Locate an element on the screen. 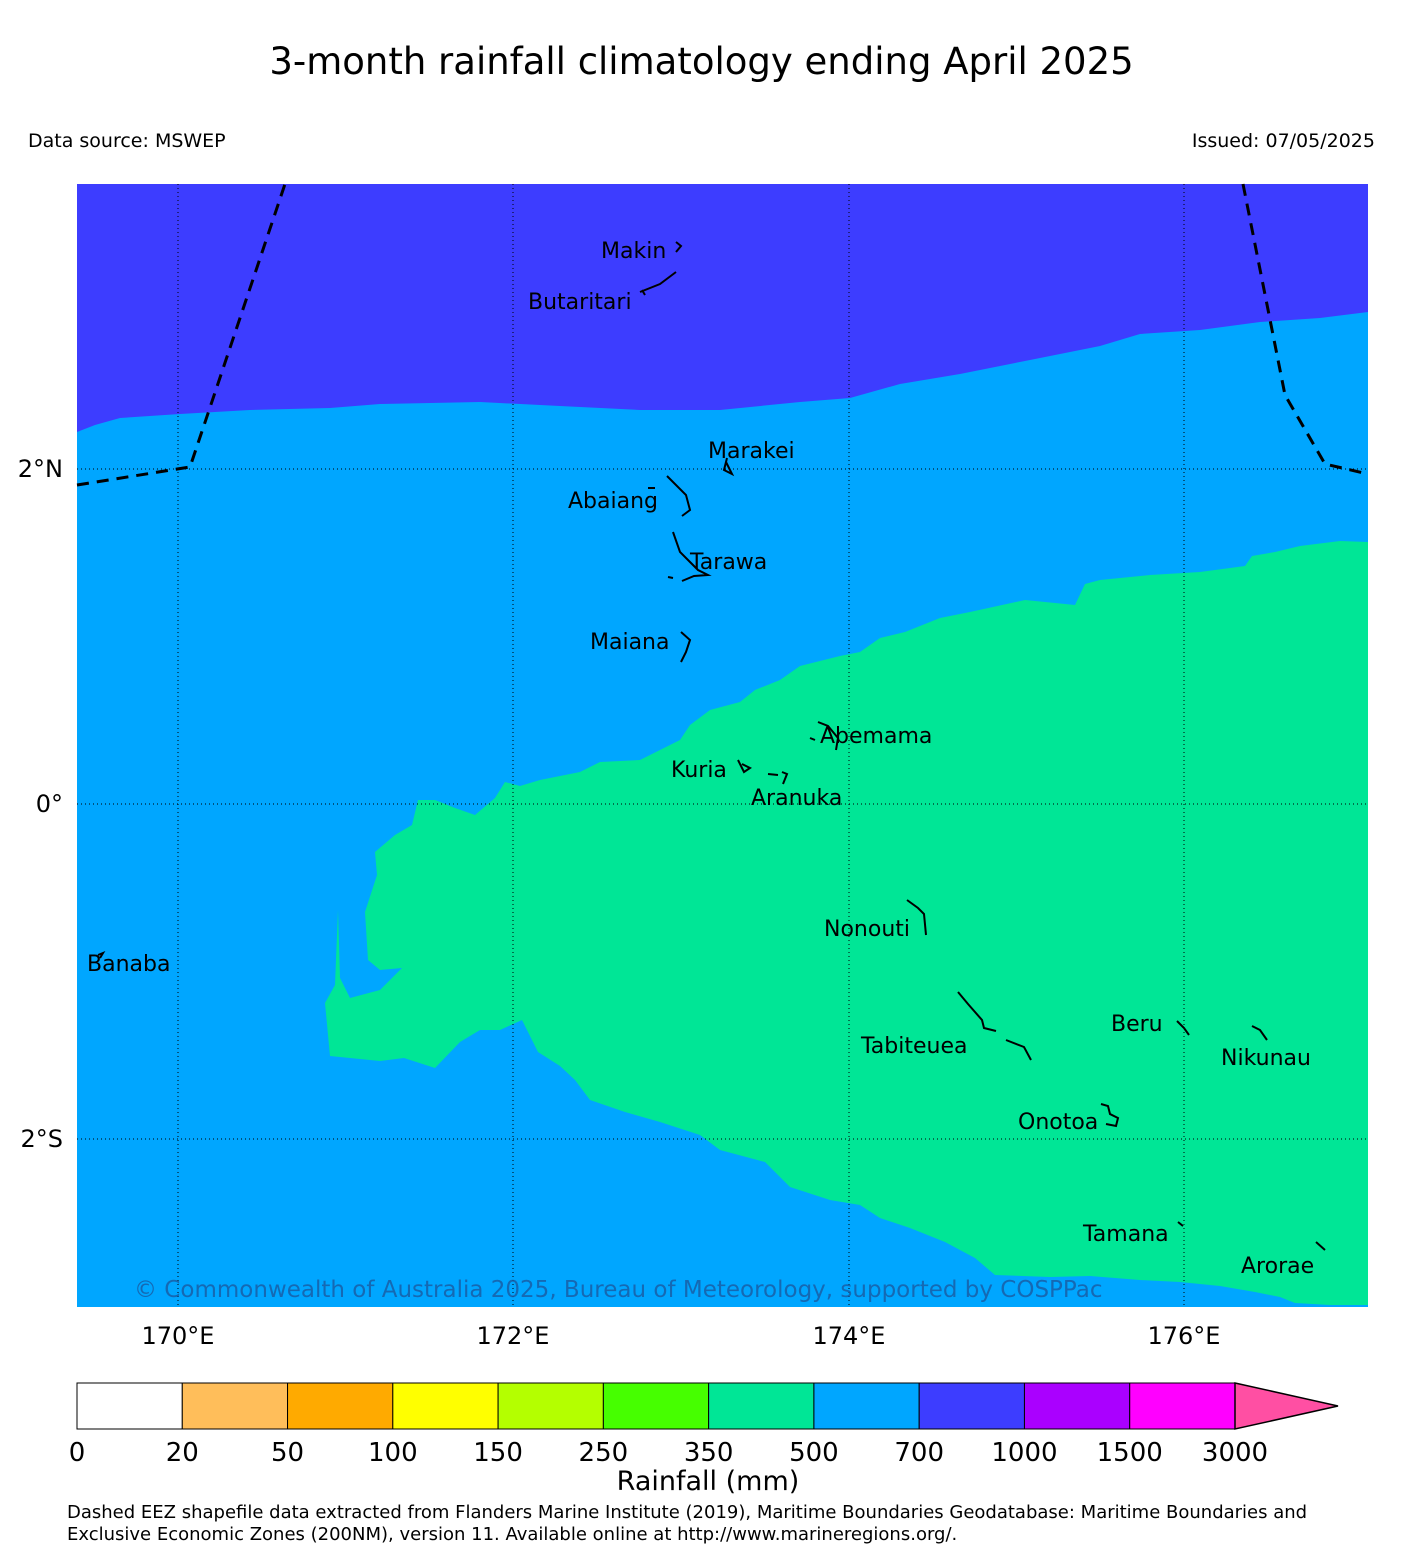  place-label-kuria: Kuria is located at coordinates (699, 770).